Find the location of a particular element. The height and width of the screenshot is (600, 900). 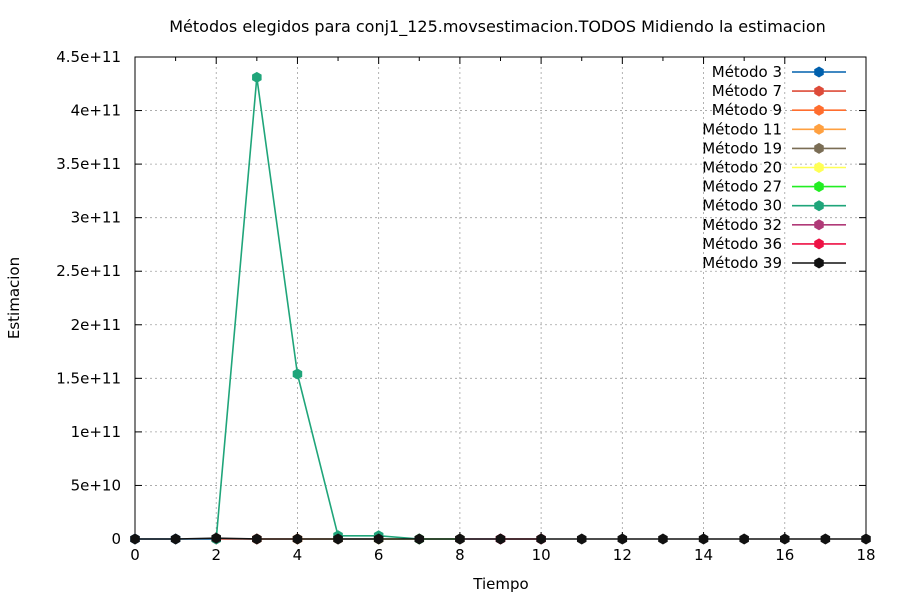

legend-entry: Método 3 is located at coordinates (779, 72).